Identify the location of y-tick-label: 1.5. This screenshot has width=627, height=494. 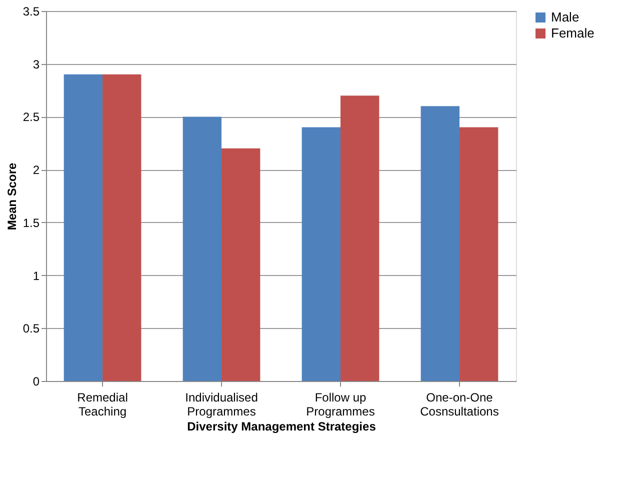
(31, 223).